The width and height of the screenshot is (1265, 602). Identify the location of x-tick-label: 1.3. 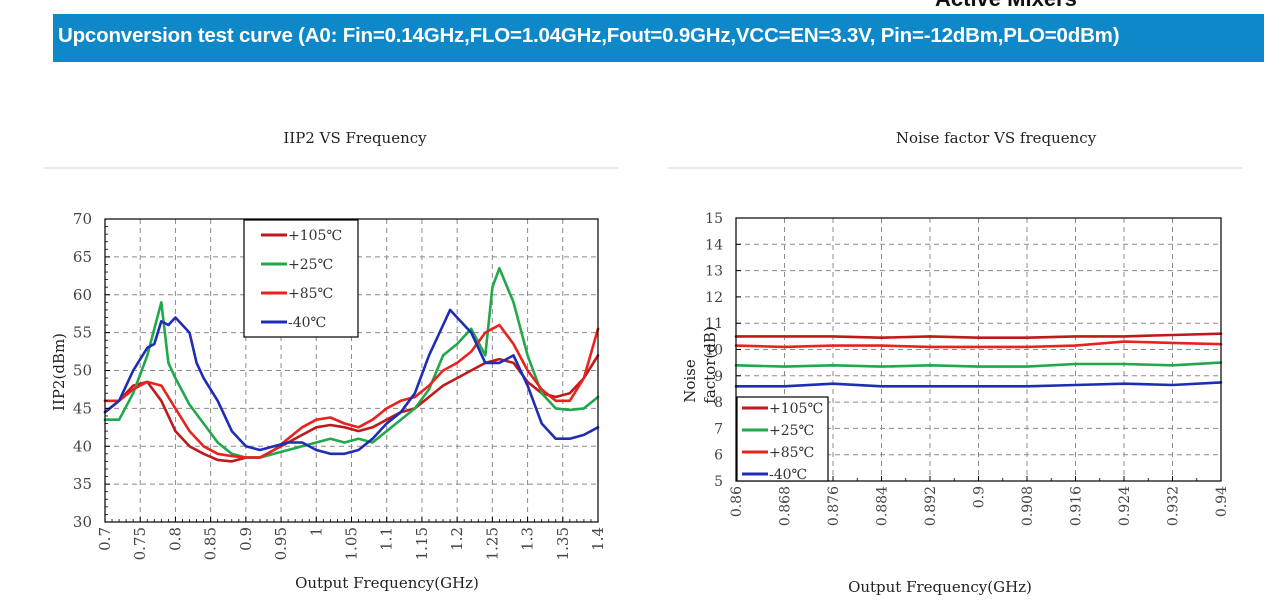
(528, 539).